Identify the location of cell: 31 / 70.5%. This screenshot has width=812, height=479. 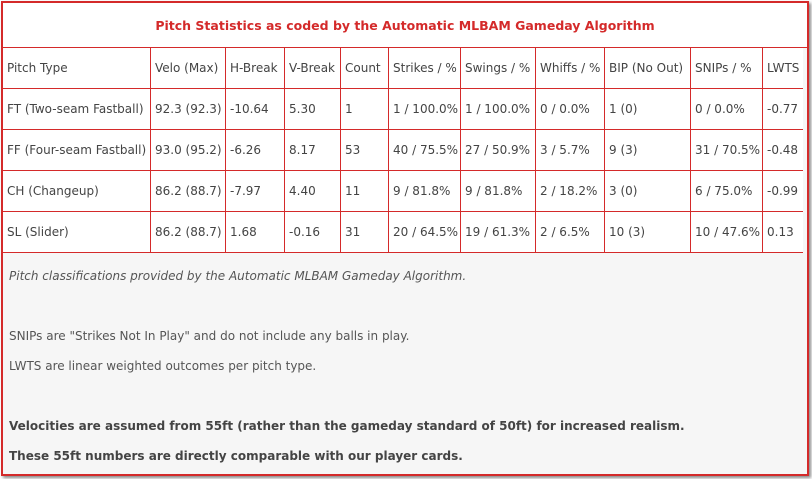
(726, 150).